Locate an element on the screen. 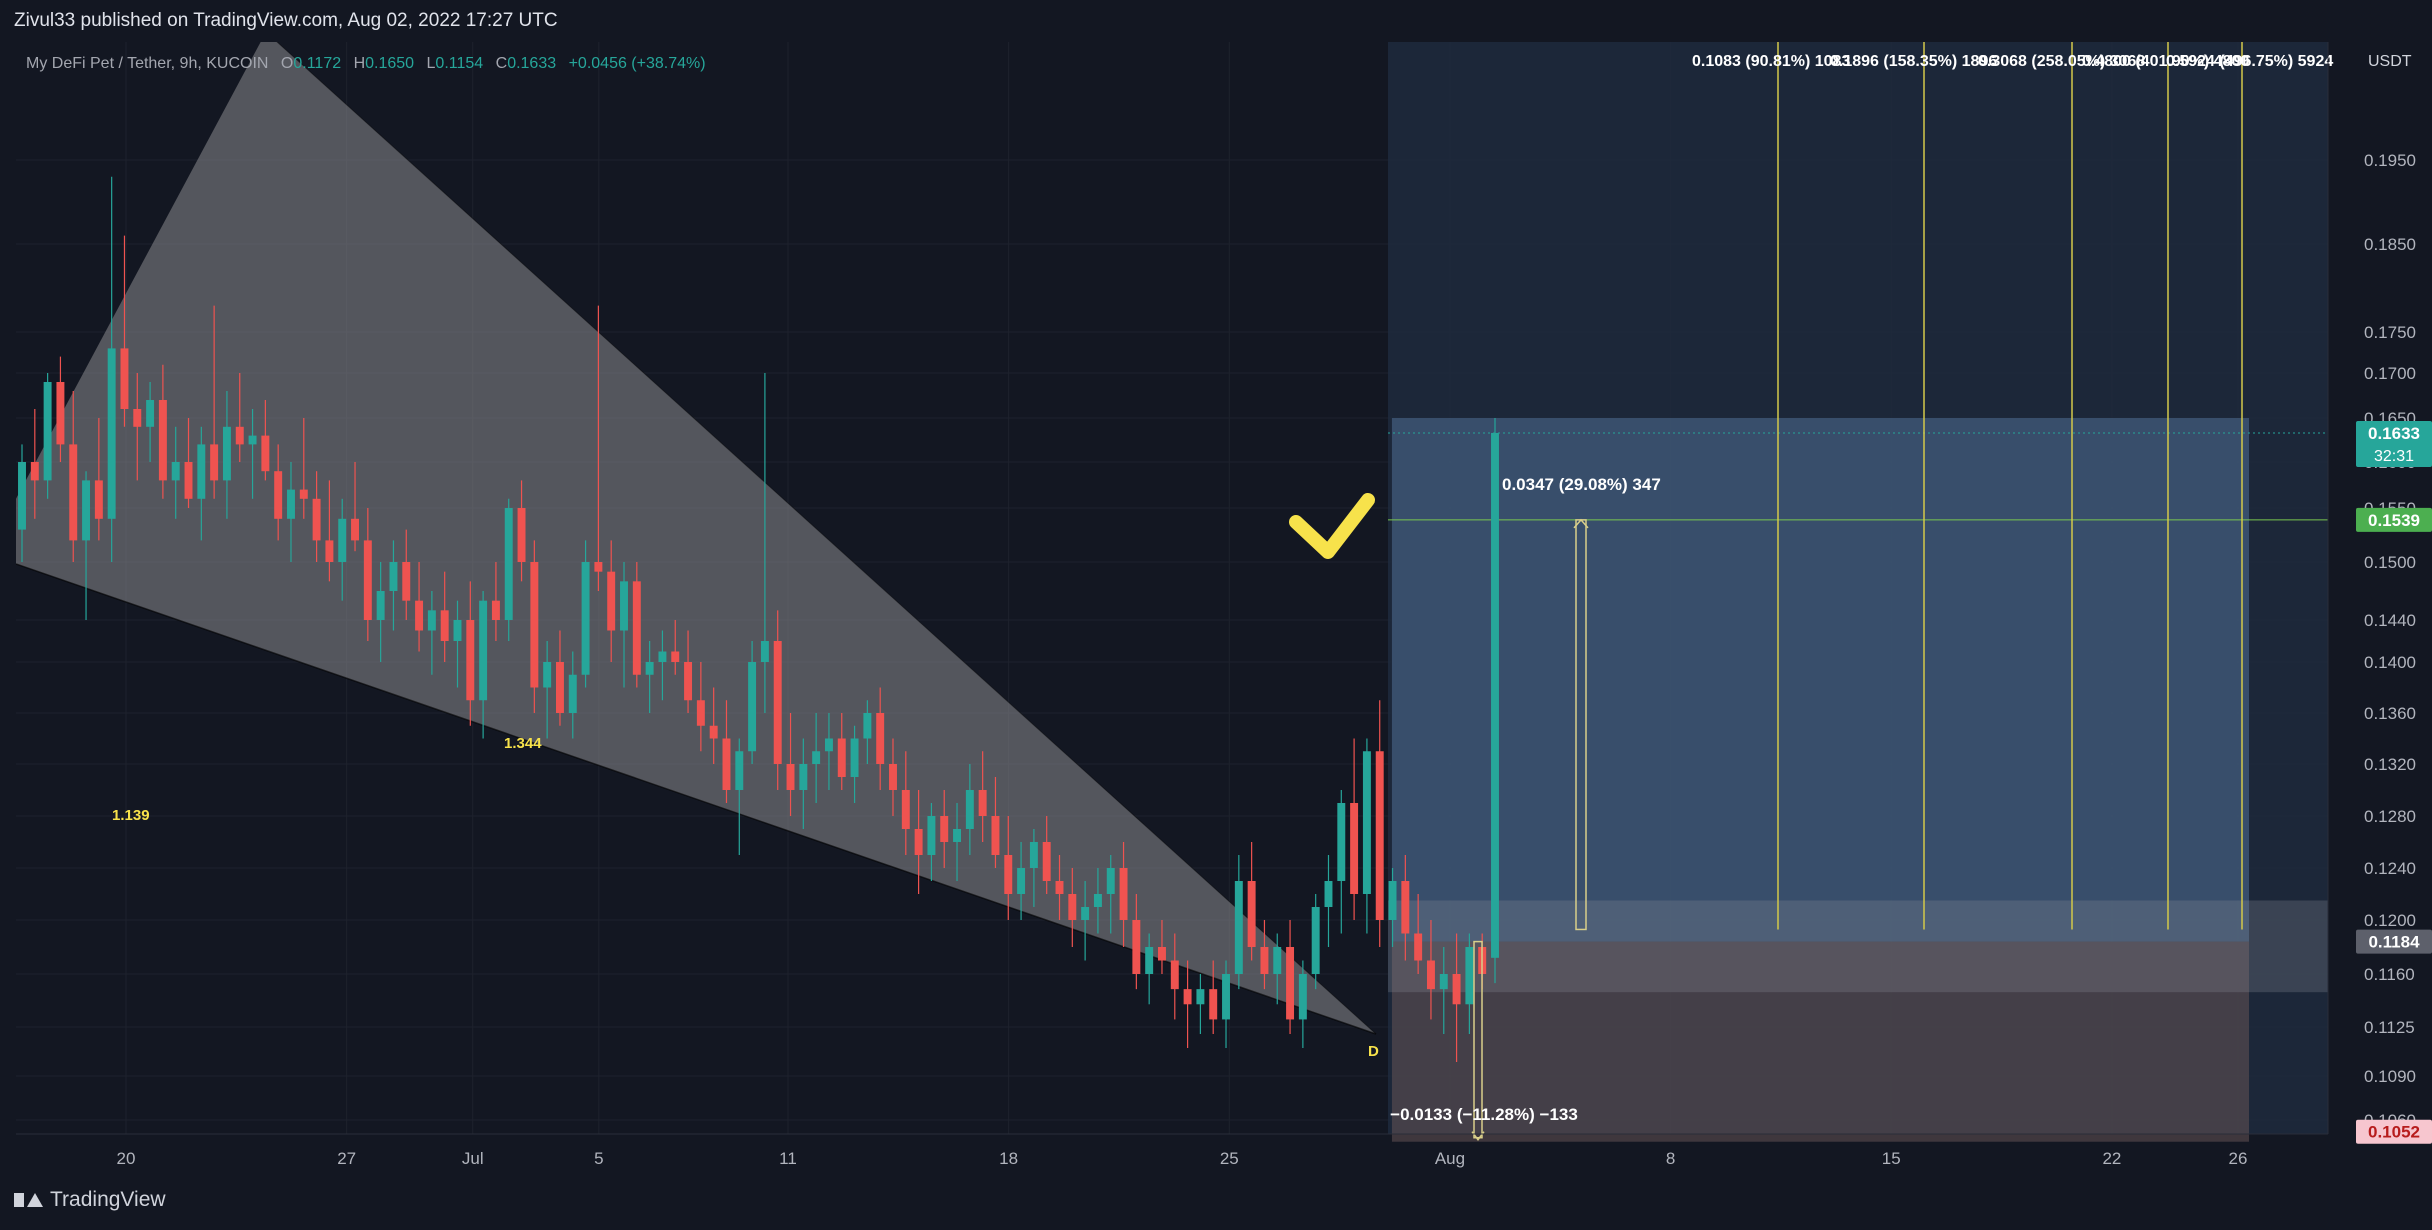  price-tick-label: 0.1320 is located at coordinates (2390, 764).